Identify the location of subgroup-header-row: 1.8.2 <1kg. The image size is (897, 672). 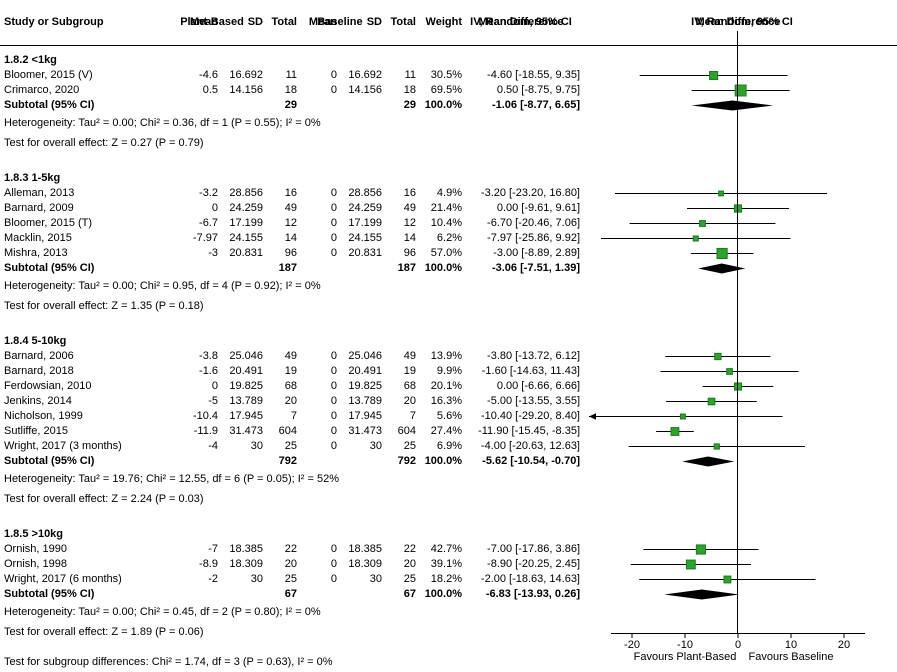
(448, 60).